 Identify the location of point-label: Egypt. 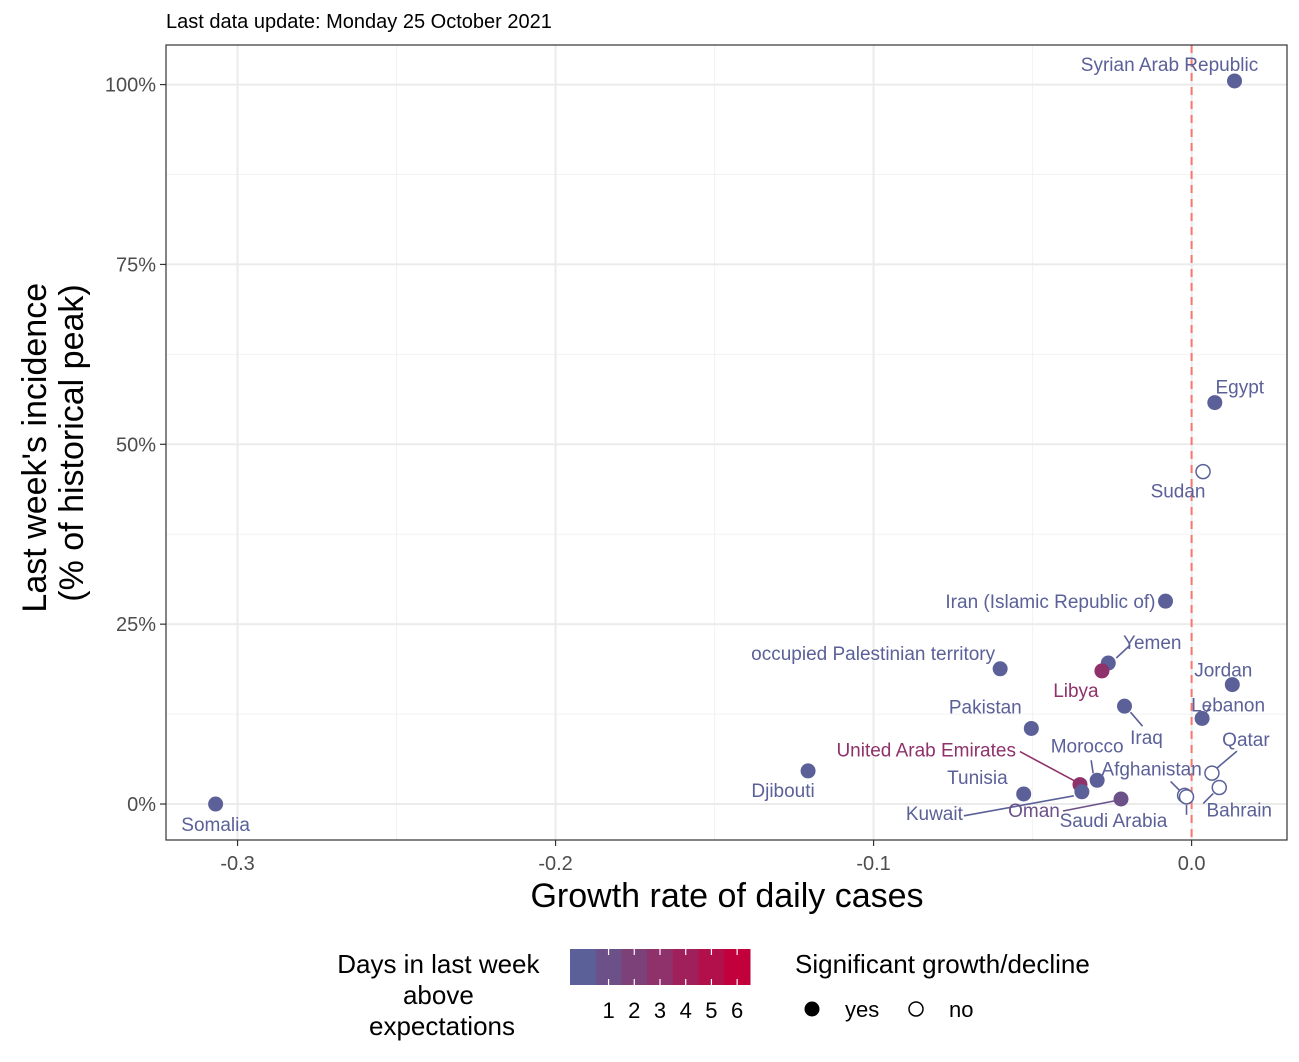
(1240, 388).